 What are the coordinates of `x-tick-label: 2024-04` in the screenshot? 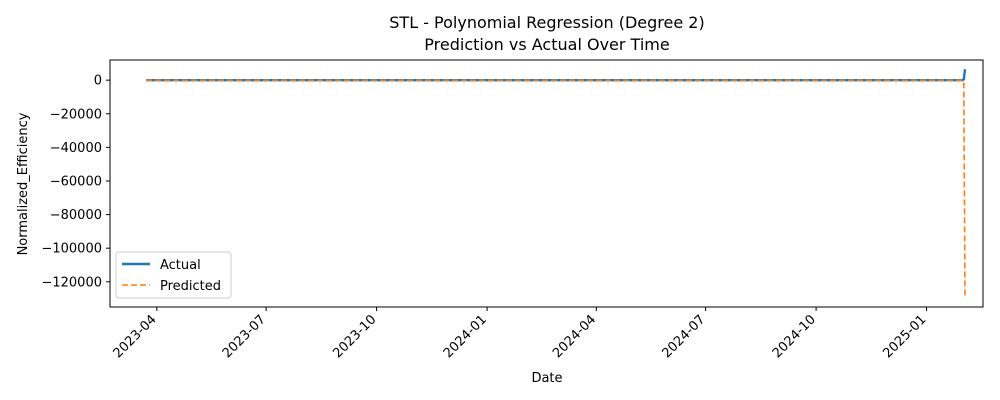 It's located at (574, 336).